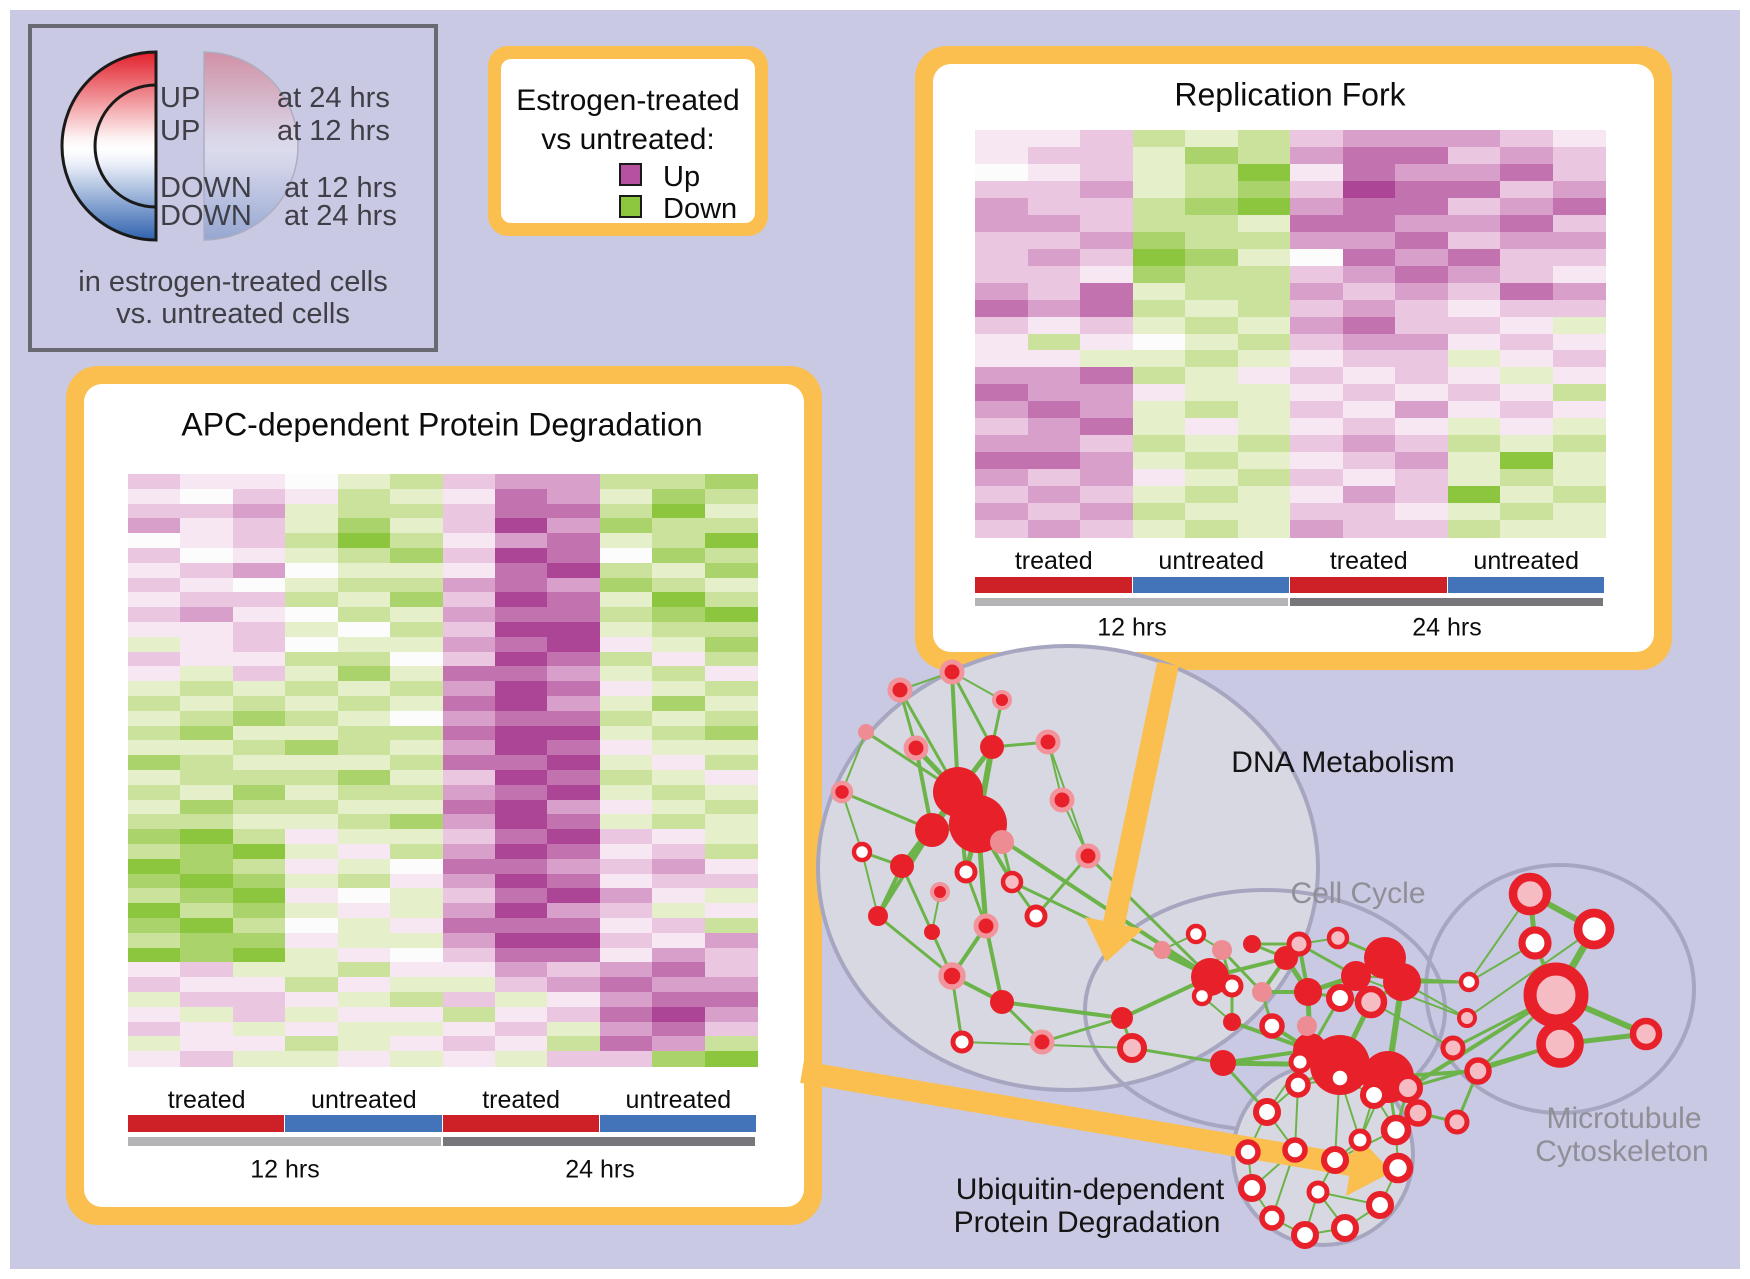 This screenshot has height=1279, width=1750. Describe the element at coordinates (1447, 627) in the screenshot. I see `time-label: 24 hrs` at that location.